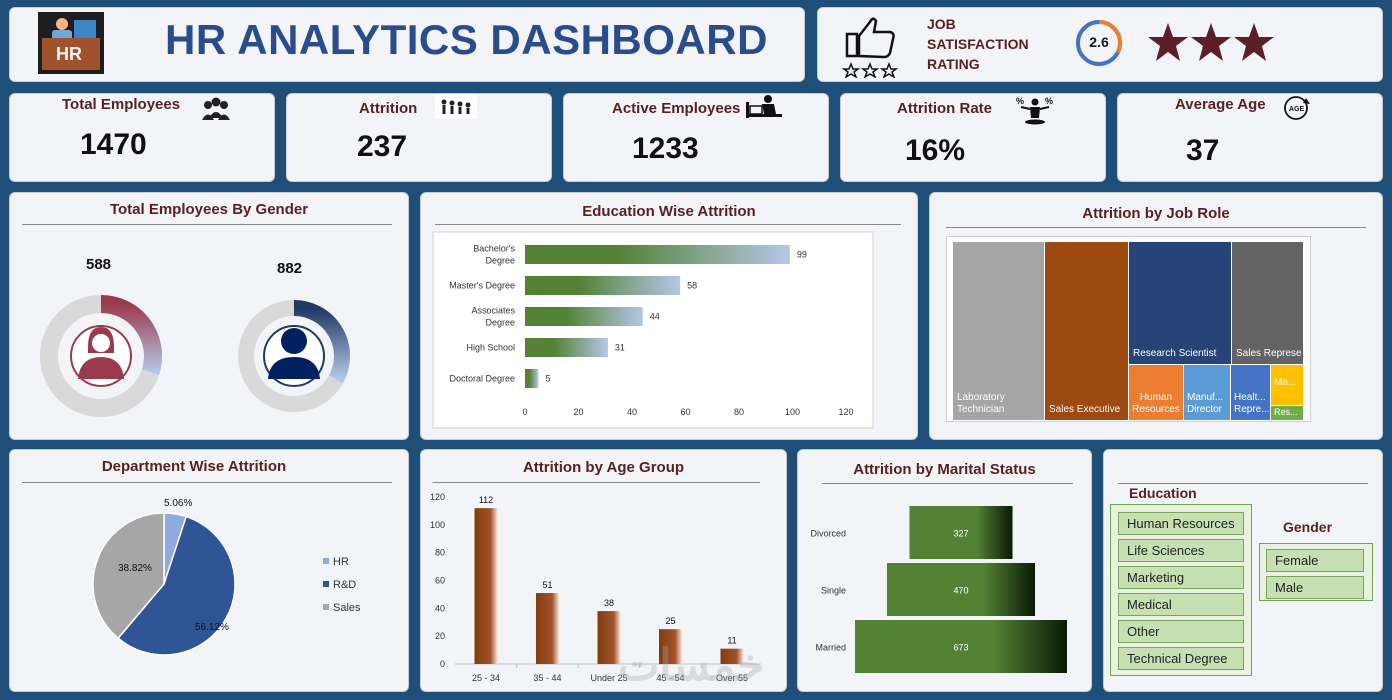  I want to click on data-label: 99, so click(802, 255).